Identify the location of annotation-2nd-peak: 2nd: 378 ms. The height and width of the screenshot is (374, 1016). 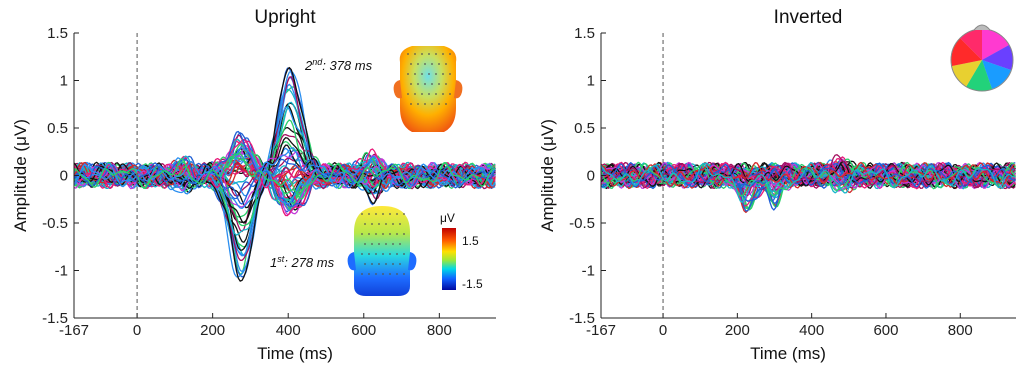
(338, 65).